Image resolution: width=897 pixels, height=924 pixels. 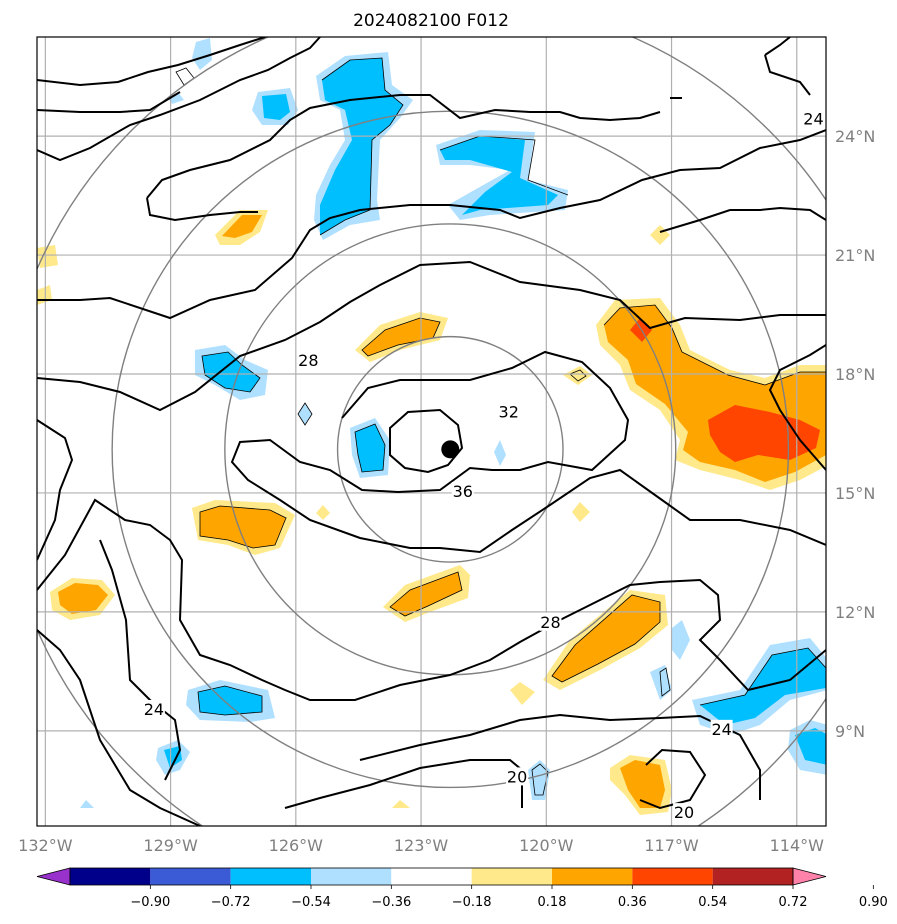 I want to click on contour-label-4: 28, so click(x=550, y=622).